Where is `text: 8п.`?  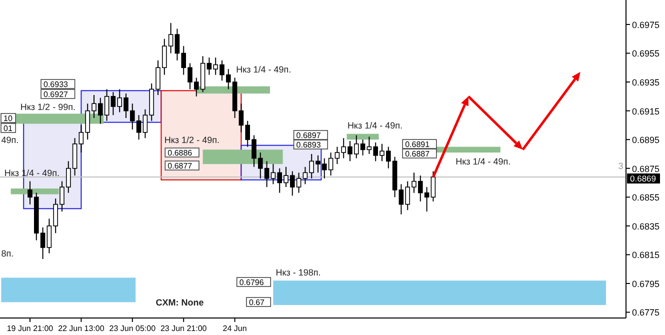 text: 8п. is located at coordinates (7, 253).